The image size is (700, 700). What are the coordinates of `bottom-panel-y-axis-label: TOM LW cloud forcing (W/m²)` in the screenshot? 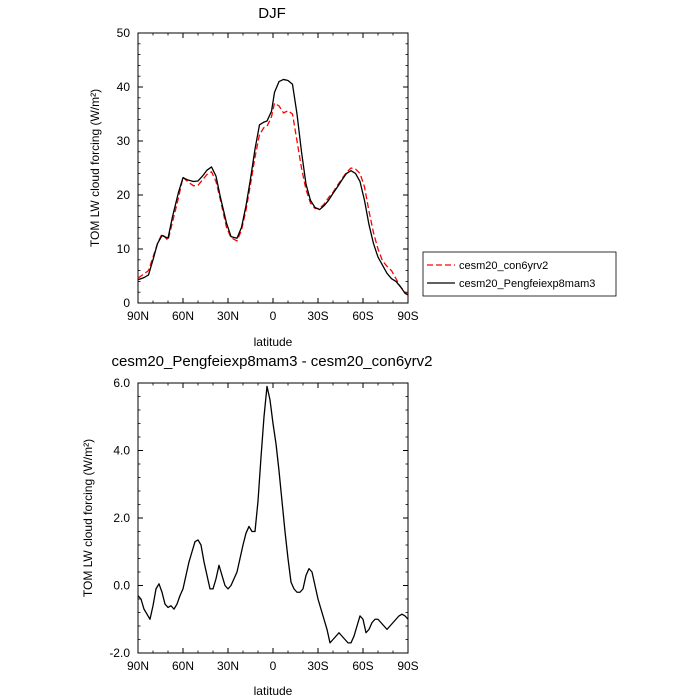 It's located at (88, 518).